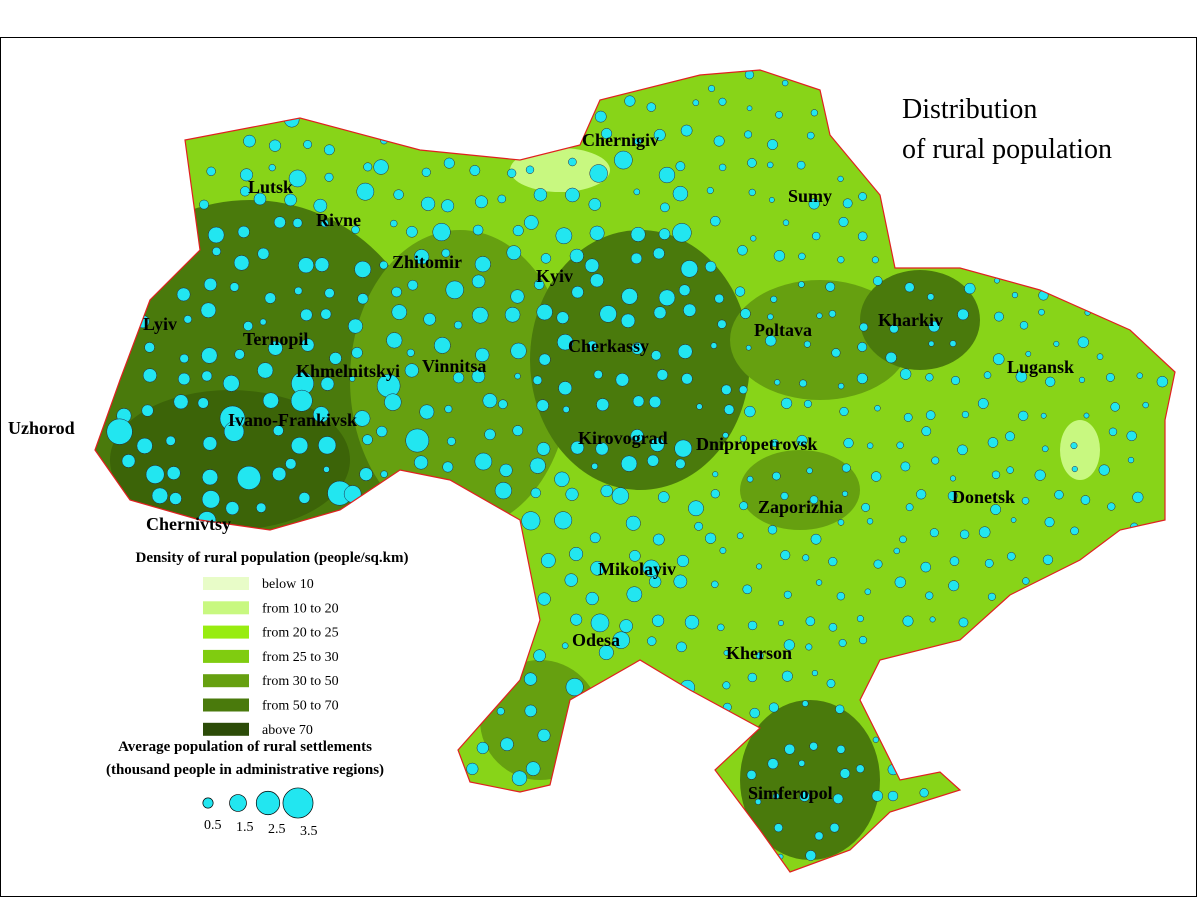  What do you see at coordinates (245, 827) in the screenshot?
I see `size-legend-label: 1.5` at bounding box center [245, 827].